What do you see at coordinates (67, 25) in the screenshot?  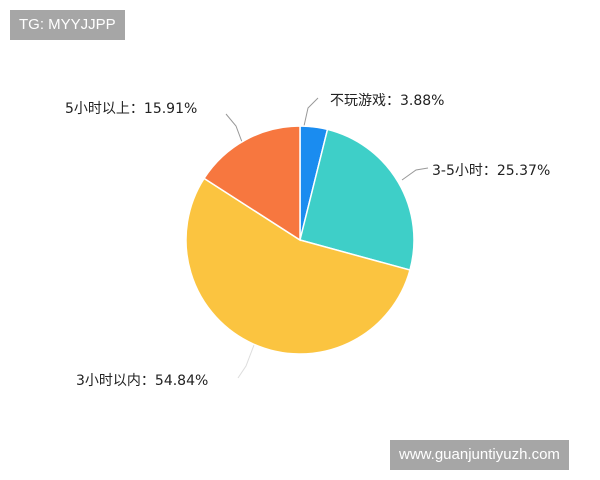 I see `watermark-top-left: TG: MYYJJPP` at bounding box center [67, 25].